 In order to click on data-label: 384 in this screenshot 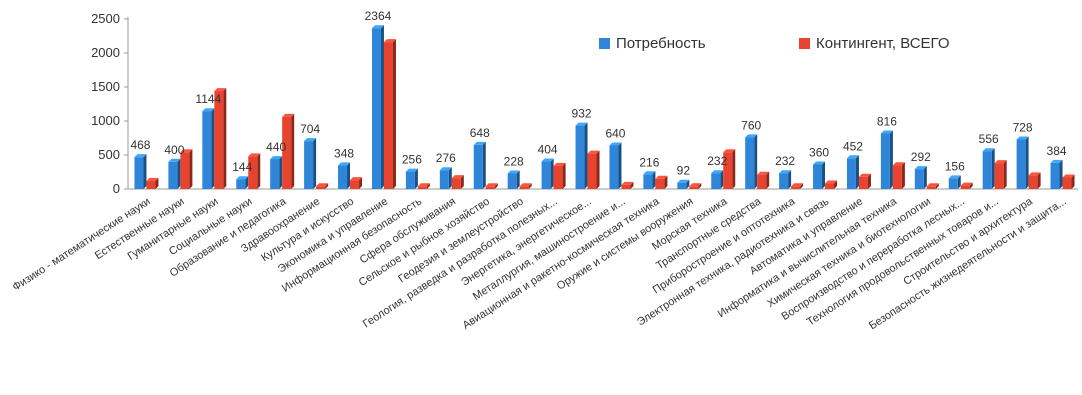, I will do `click(1057, 151)`.